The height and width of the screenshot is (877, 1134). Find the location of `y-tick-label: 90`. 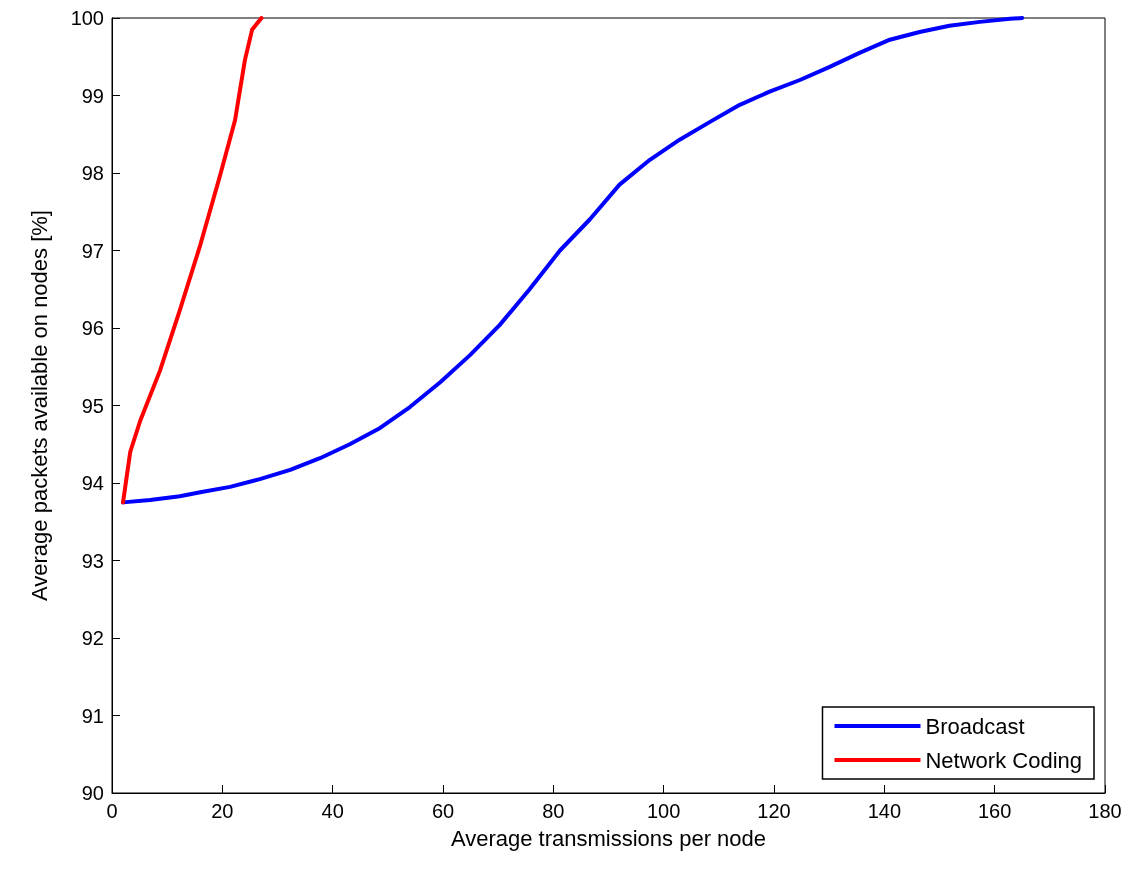

y-tick-label: 90 is located at coordinates (92, 793).